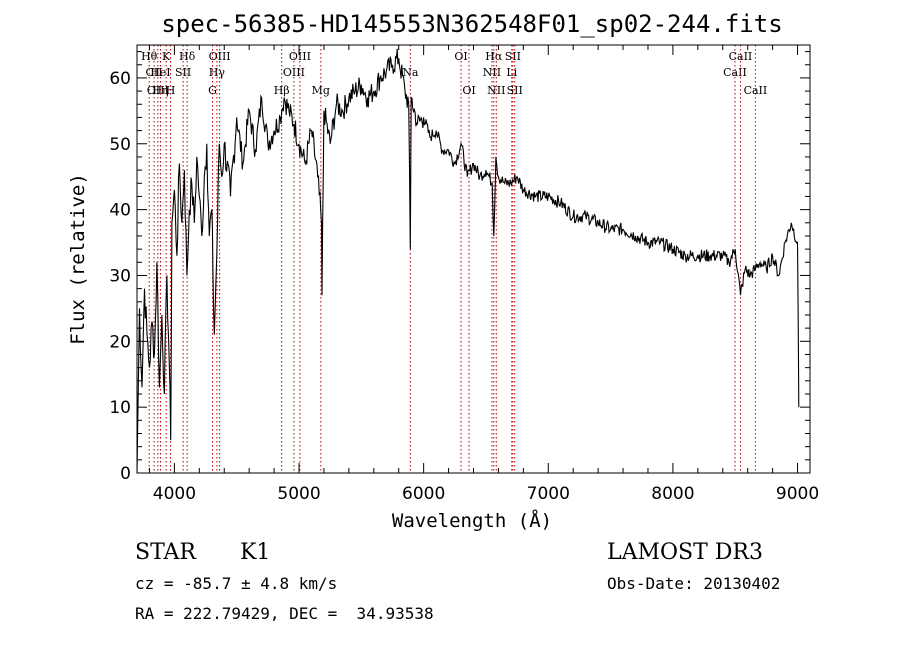 The width and height of the screenshot is (900, 649). Describe the element at coordinates (171, 90) in the screenshot. I see `spectral-line-label: H` at that location.